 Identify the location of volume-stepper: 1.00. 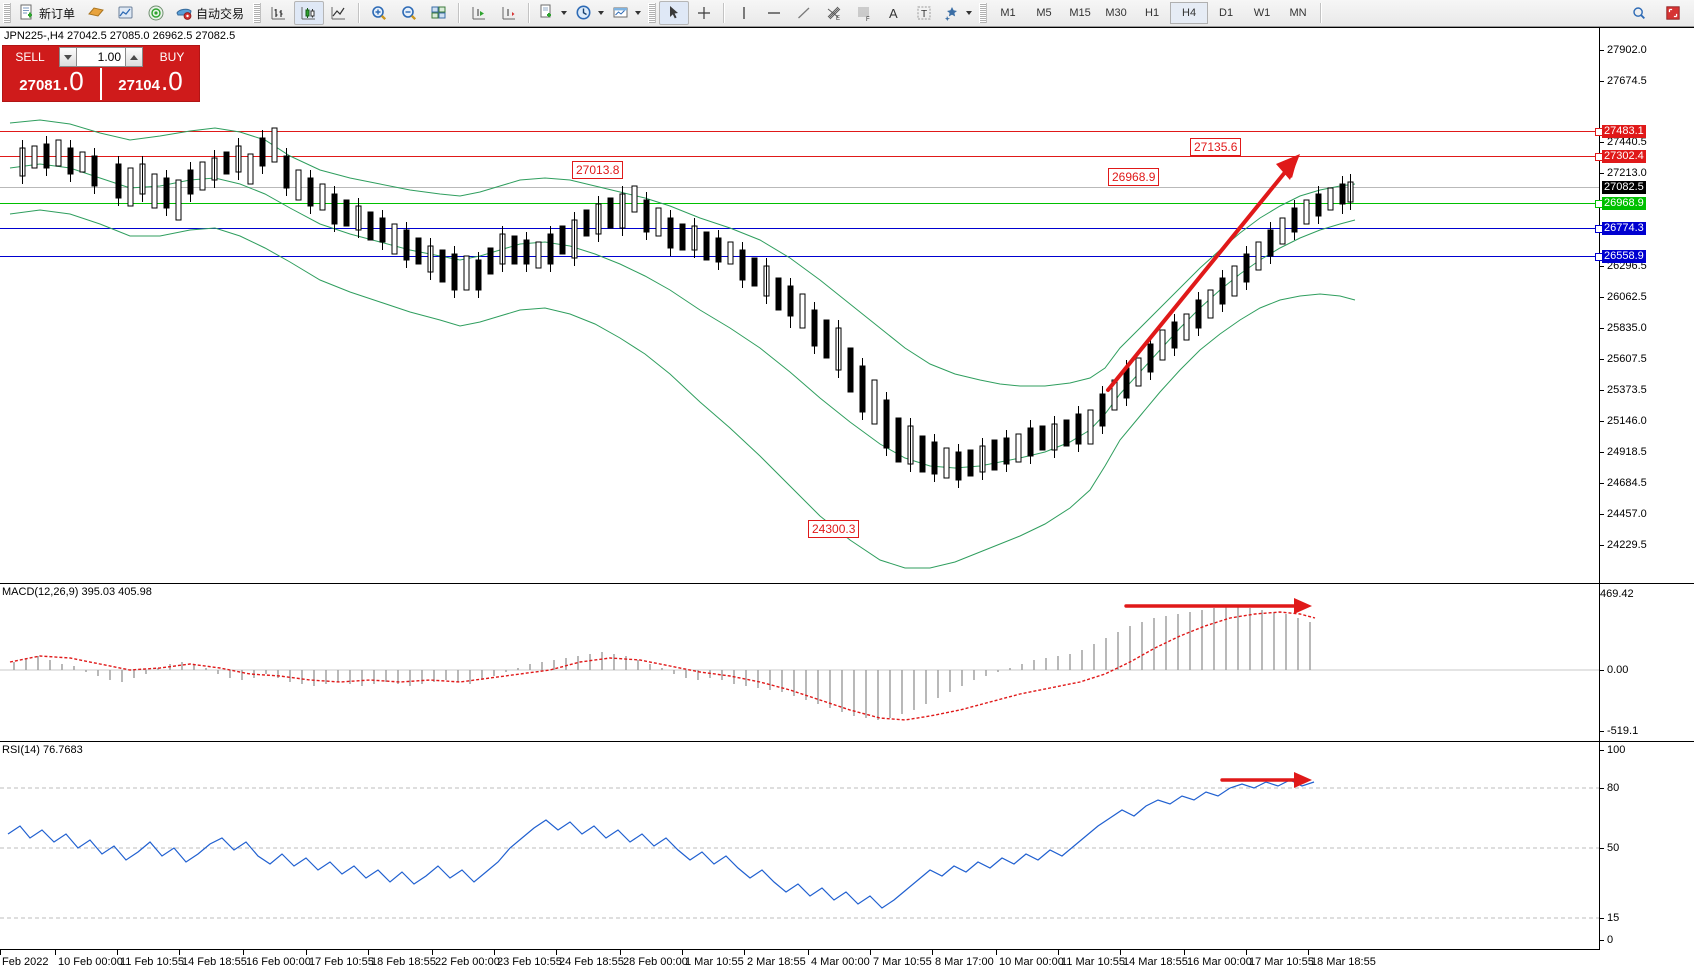
(101, 57).